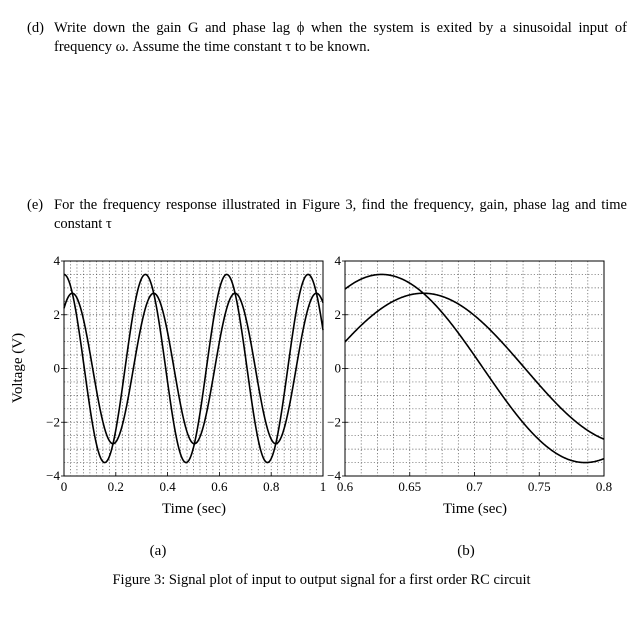 This screenshot has height=628, width=643. Describe the element at coordinates (158, 551) in the screenshot. I see `subcaption-a: (a)` at that location.